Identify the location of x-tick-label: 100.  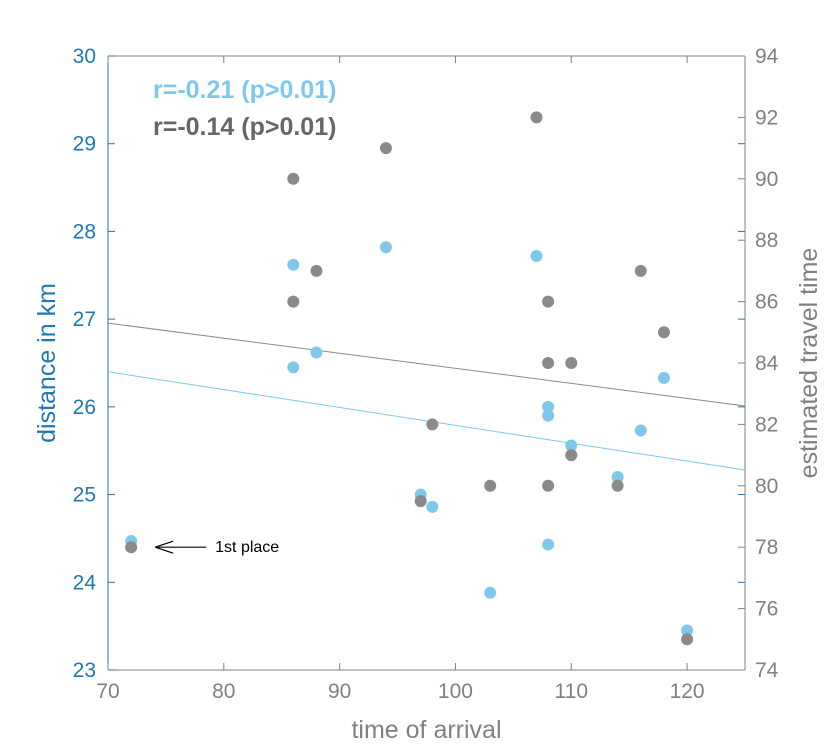
(455, 691).